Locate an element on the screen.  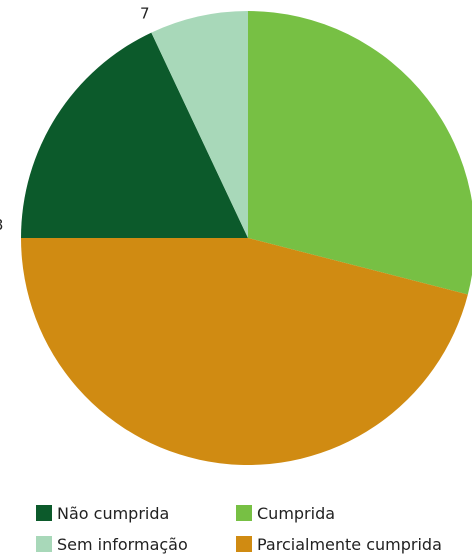
data-label-nao-cumprida: 18 is located at coordinates (1, 225).